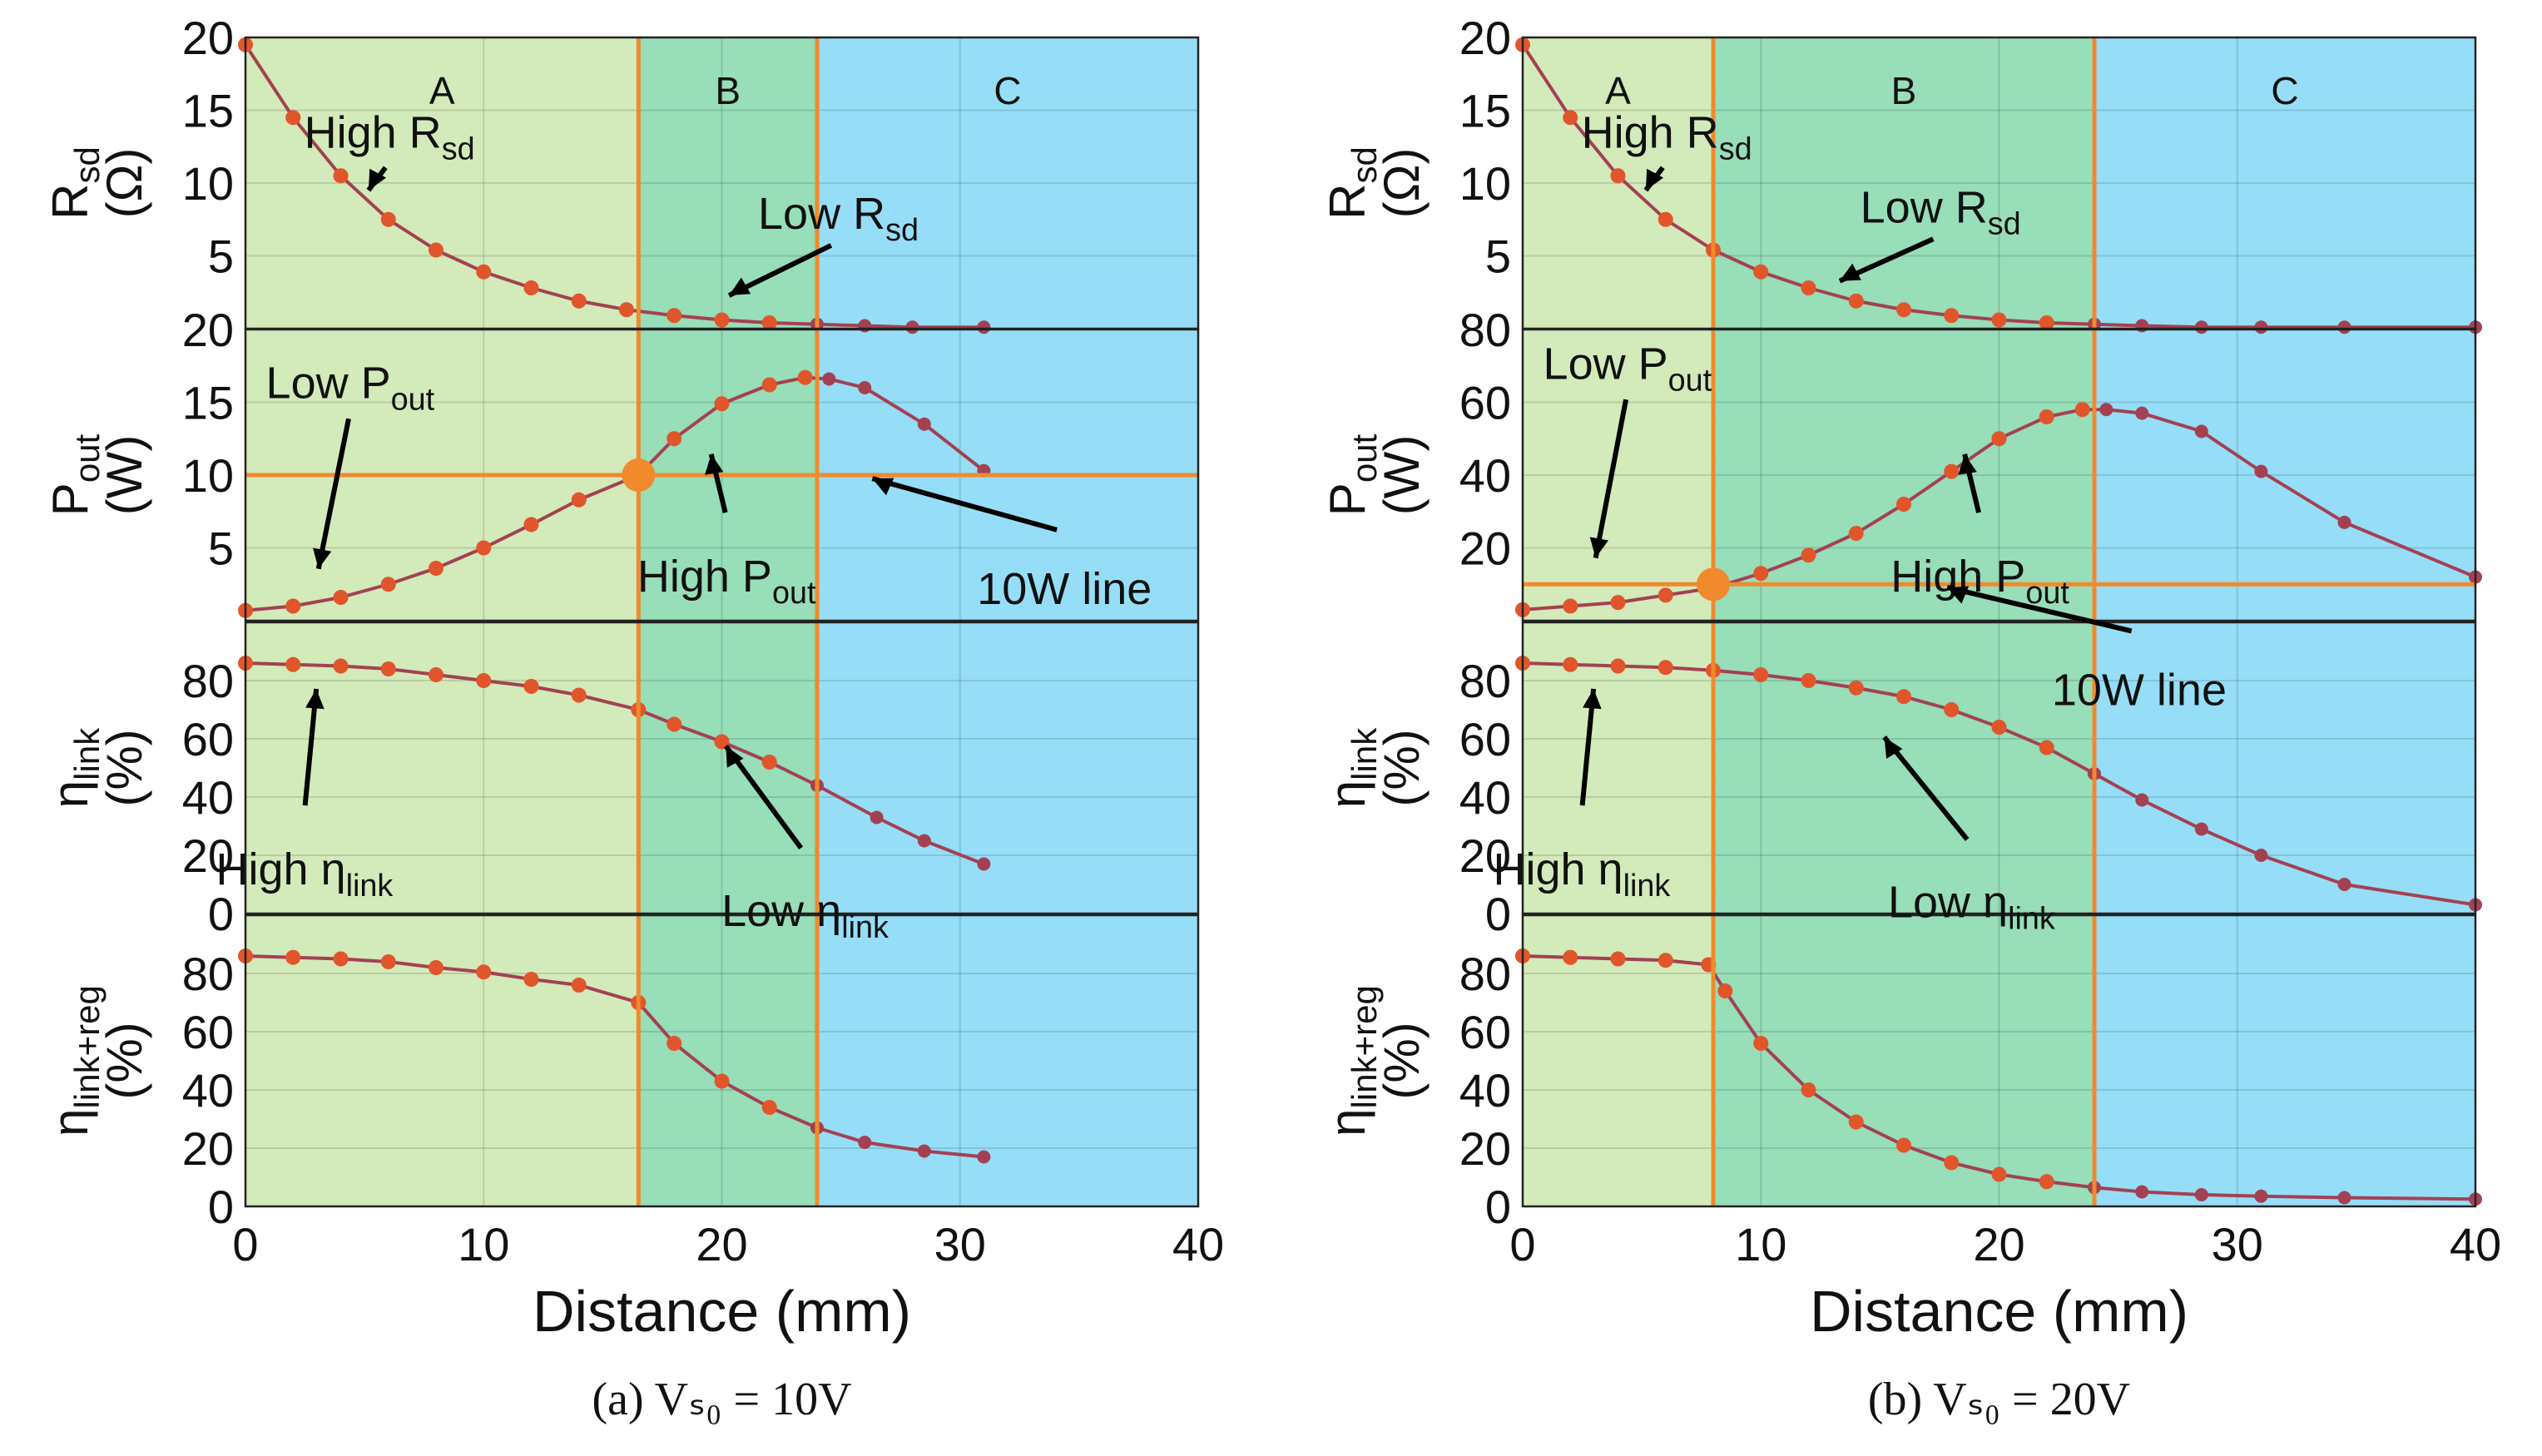 The width and height of the screenshot is (2542, 1456). Describe the element at coordinates (1352, 474) in the screenshot. I see `y-axis-label-symbol: Pout` at that location.